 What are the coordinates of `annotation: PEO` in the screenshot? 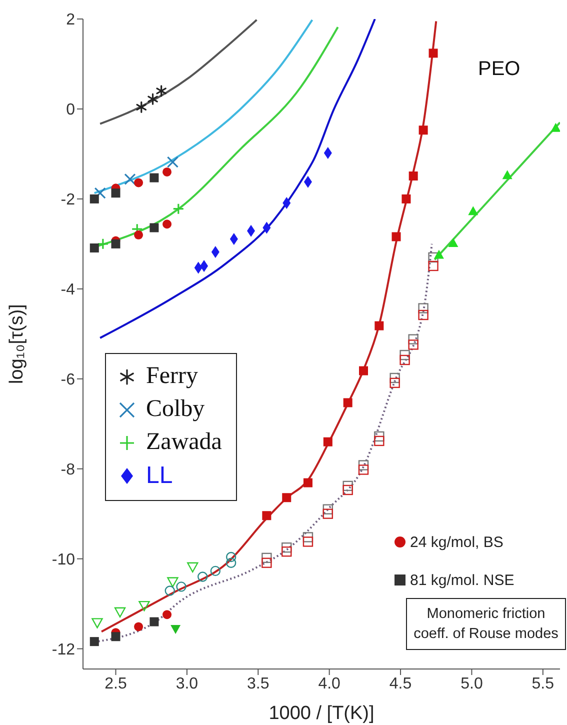 It's located at (499, 69).